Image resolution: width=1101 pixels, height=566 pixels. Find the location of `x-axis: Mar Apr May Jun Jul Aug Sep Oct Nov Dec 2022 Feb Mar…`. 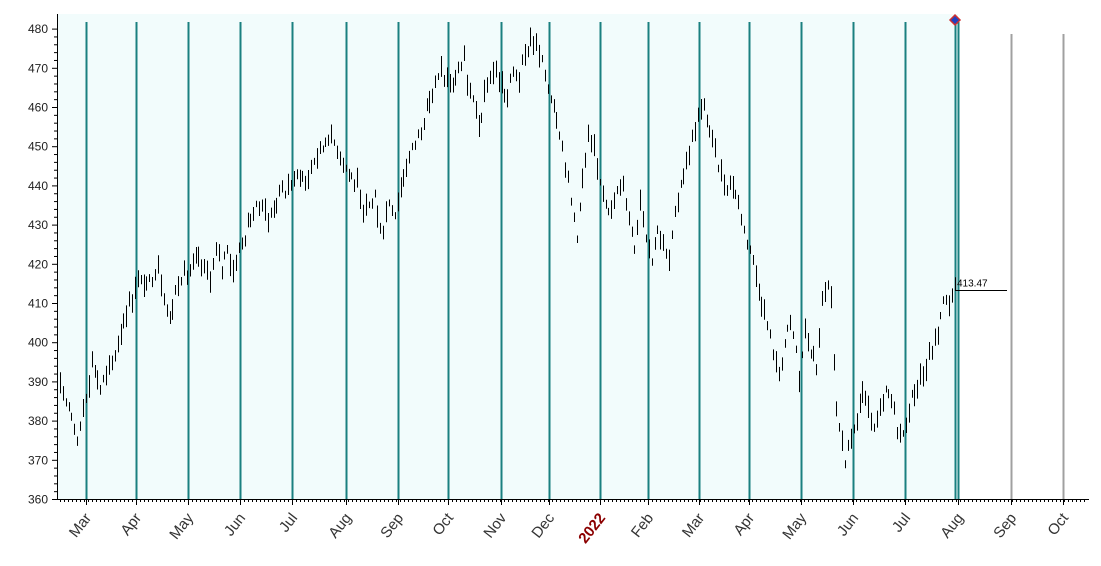

x-axis: Mar Apr May Jun Jul Aug Sep Oct Nov Dec 2022 Feb Mar… is located at coordinates (572, 523).